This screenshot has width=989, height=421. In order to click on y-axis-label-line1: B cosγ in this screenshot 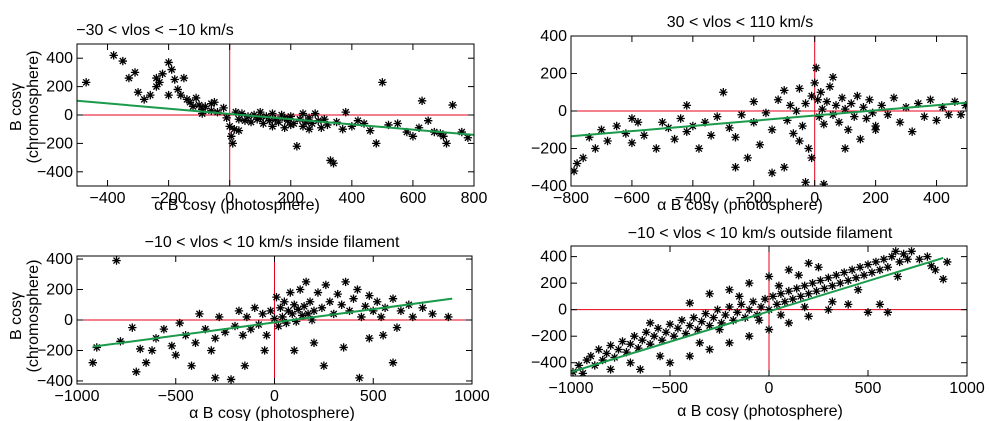, I will do `click(16, 107)`.